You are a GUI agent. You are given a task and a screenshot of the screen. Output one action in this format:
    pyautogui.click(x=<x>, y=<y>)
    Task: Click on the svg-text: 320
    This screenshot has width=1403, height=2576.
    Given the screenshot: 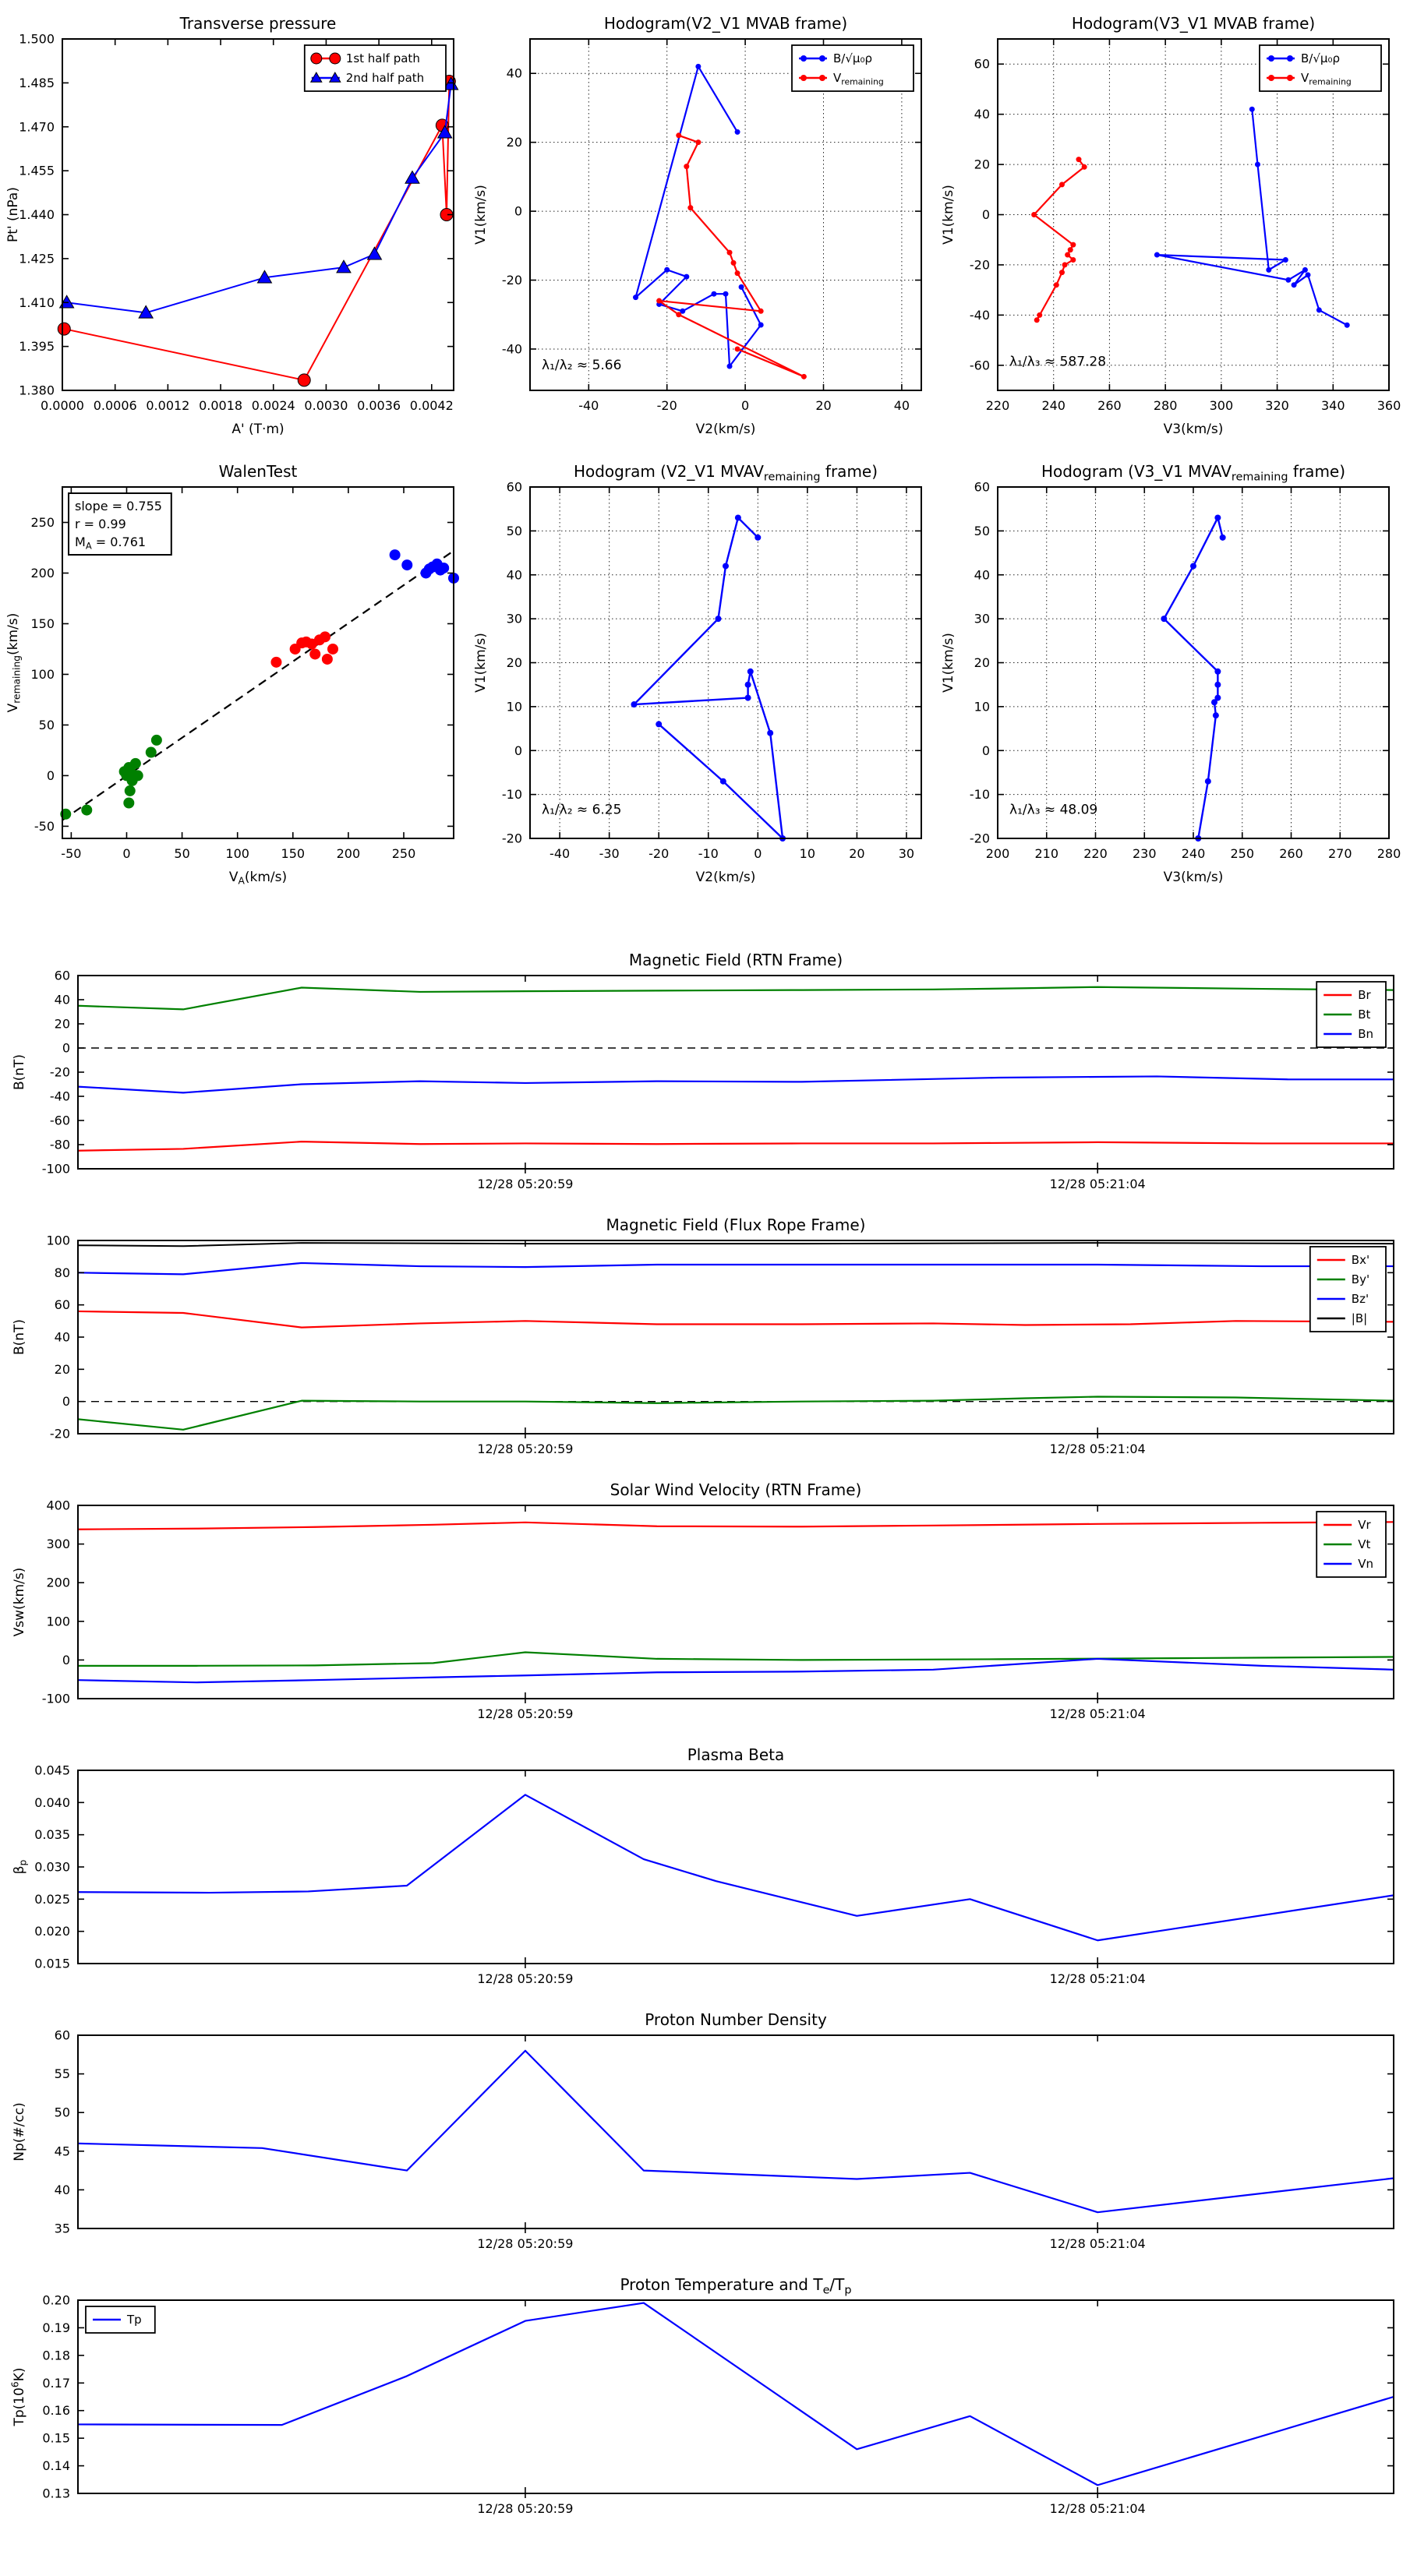 What is the action you would take?
    pyautogui.click(x=1277, y=405)
    